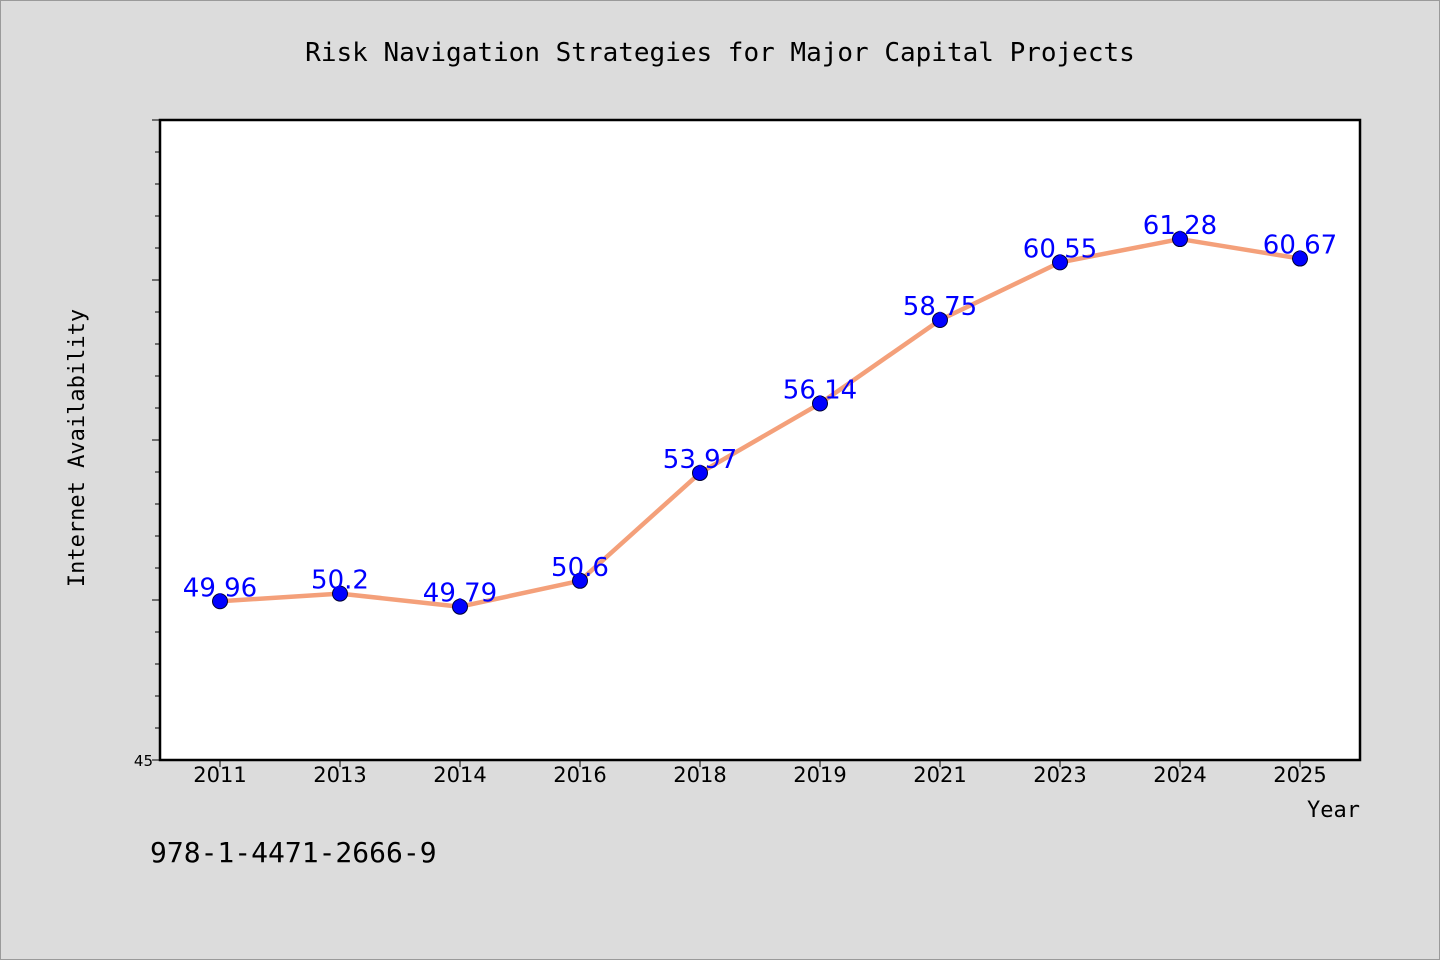  Describe the element at coordinates (293, 852) in the screenshot. I see `isbn-text: 978-1-4471-2666-9` at that location.